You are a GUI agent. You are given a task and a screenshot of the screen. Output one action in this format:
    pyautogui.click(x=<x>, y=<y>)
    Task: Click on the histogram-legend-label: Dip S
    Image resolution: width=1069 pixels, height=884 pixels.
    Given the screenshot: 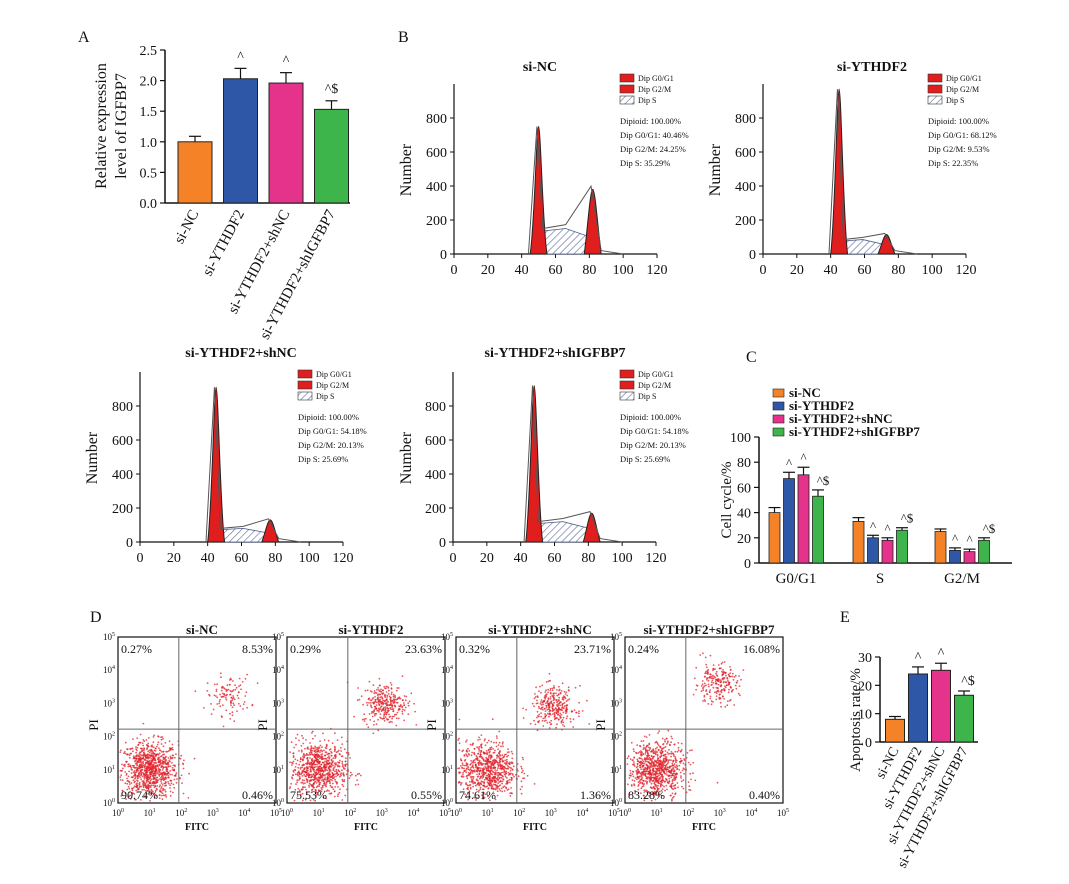 What is the action you would take?
    pyautogui.click(x=325, y=396)
    